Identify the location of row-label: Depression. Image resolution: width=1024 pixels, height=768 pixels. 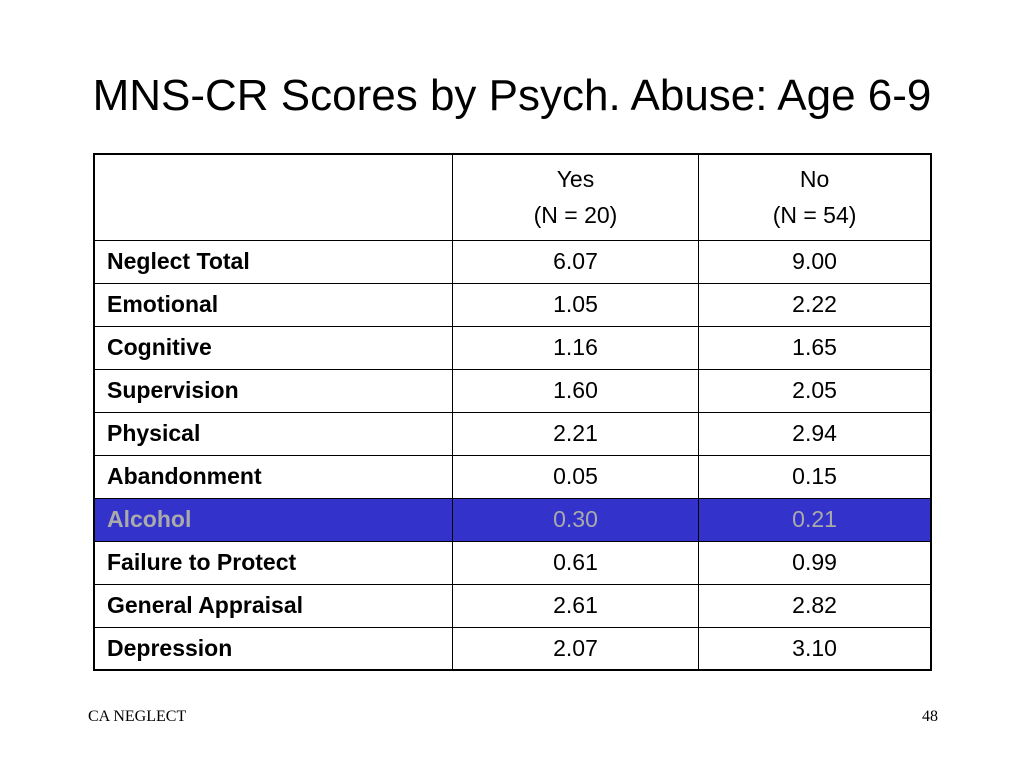
(272, 648).